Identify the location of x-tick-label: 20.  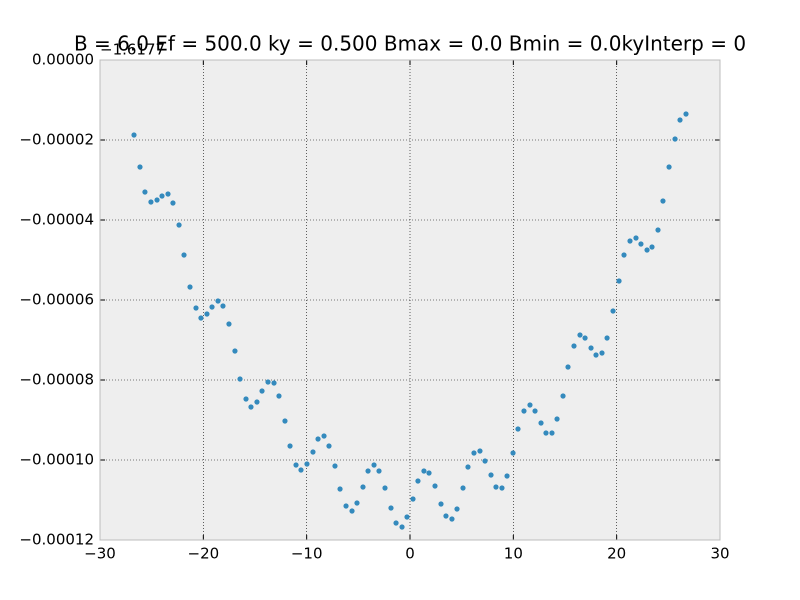
(616, 554).